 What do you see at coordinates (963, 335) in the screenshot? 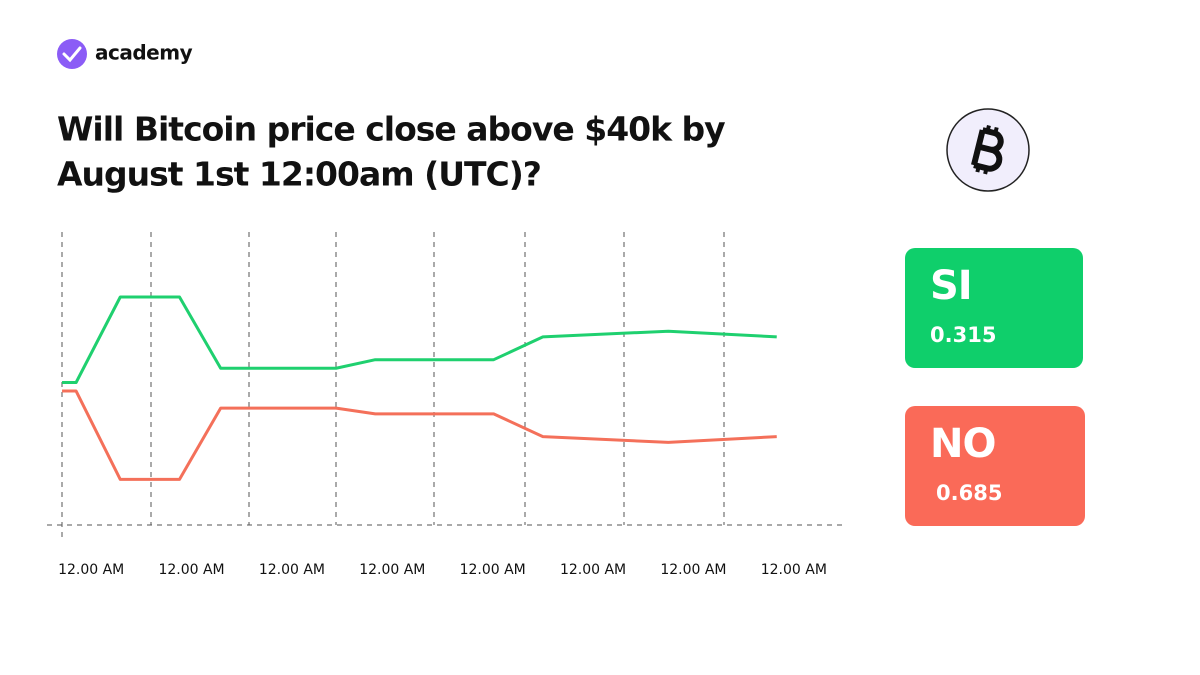
I see `outcome-price: 0.315` at bounding box center [963, 335].